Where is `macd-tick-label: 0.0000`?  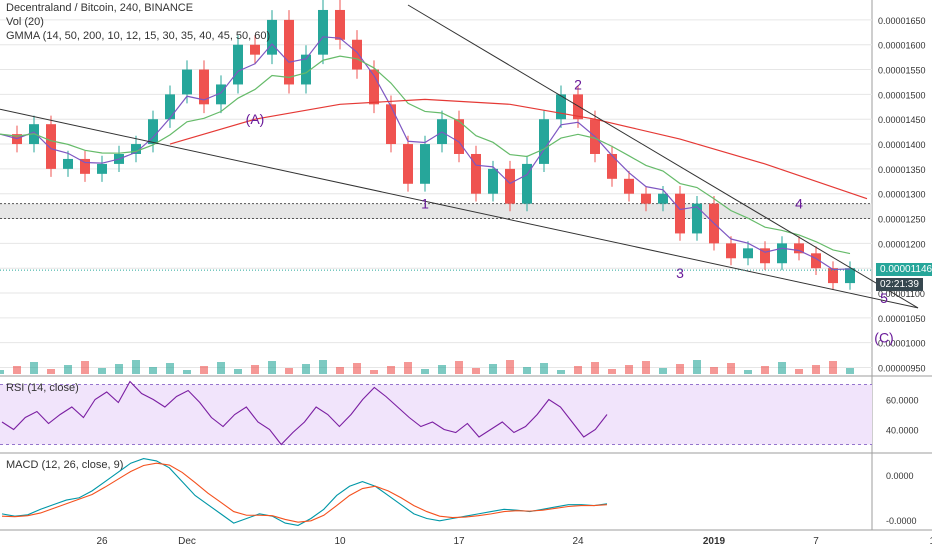 macd-tick-label: 0.0000 is located at coordinates (900, 476).